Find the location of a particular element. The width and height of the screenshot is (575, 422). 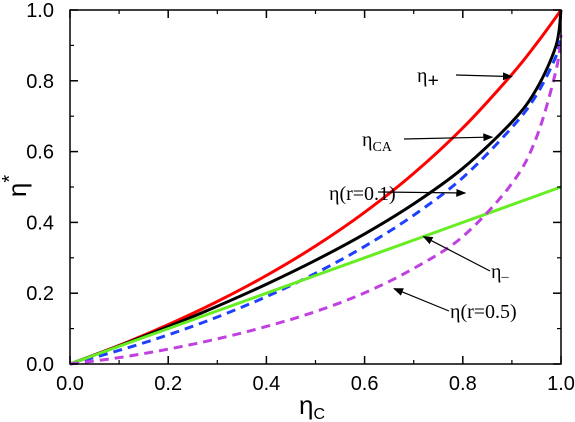

y-tick-label: 0.8 is located at coordinates (40, 82).